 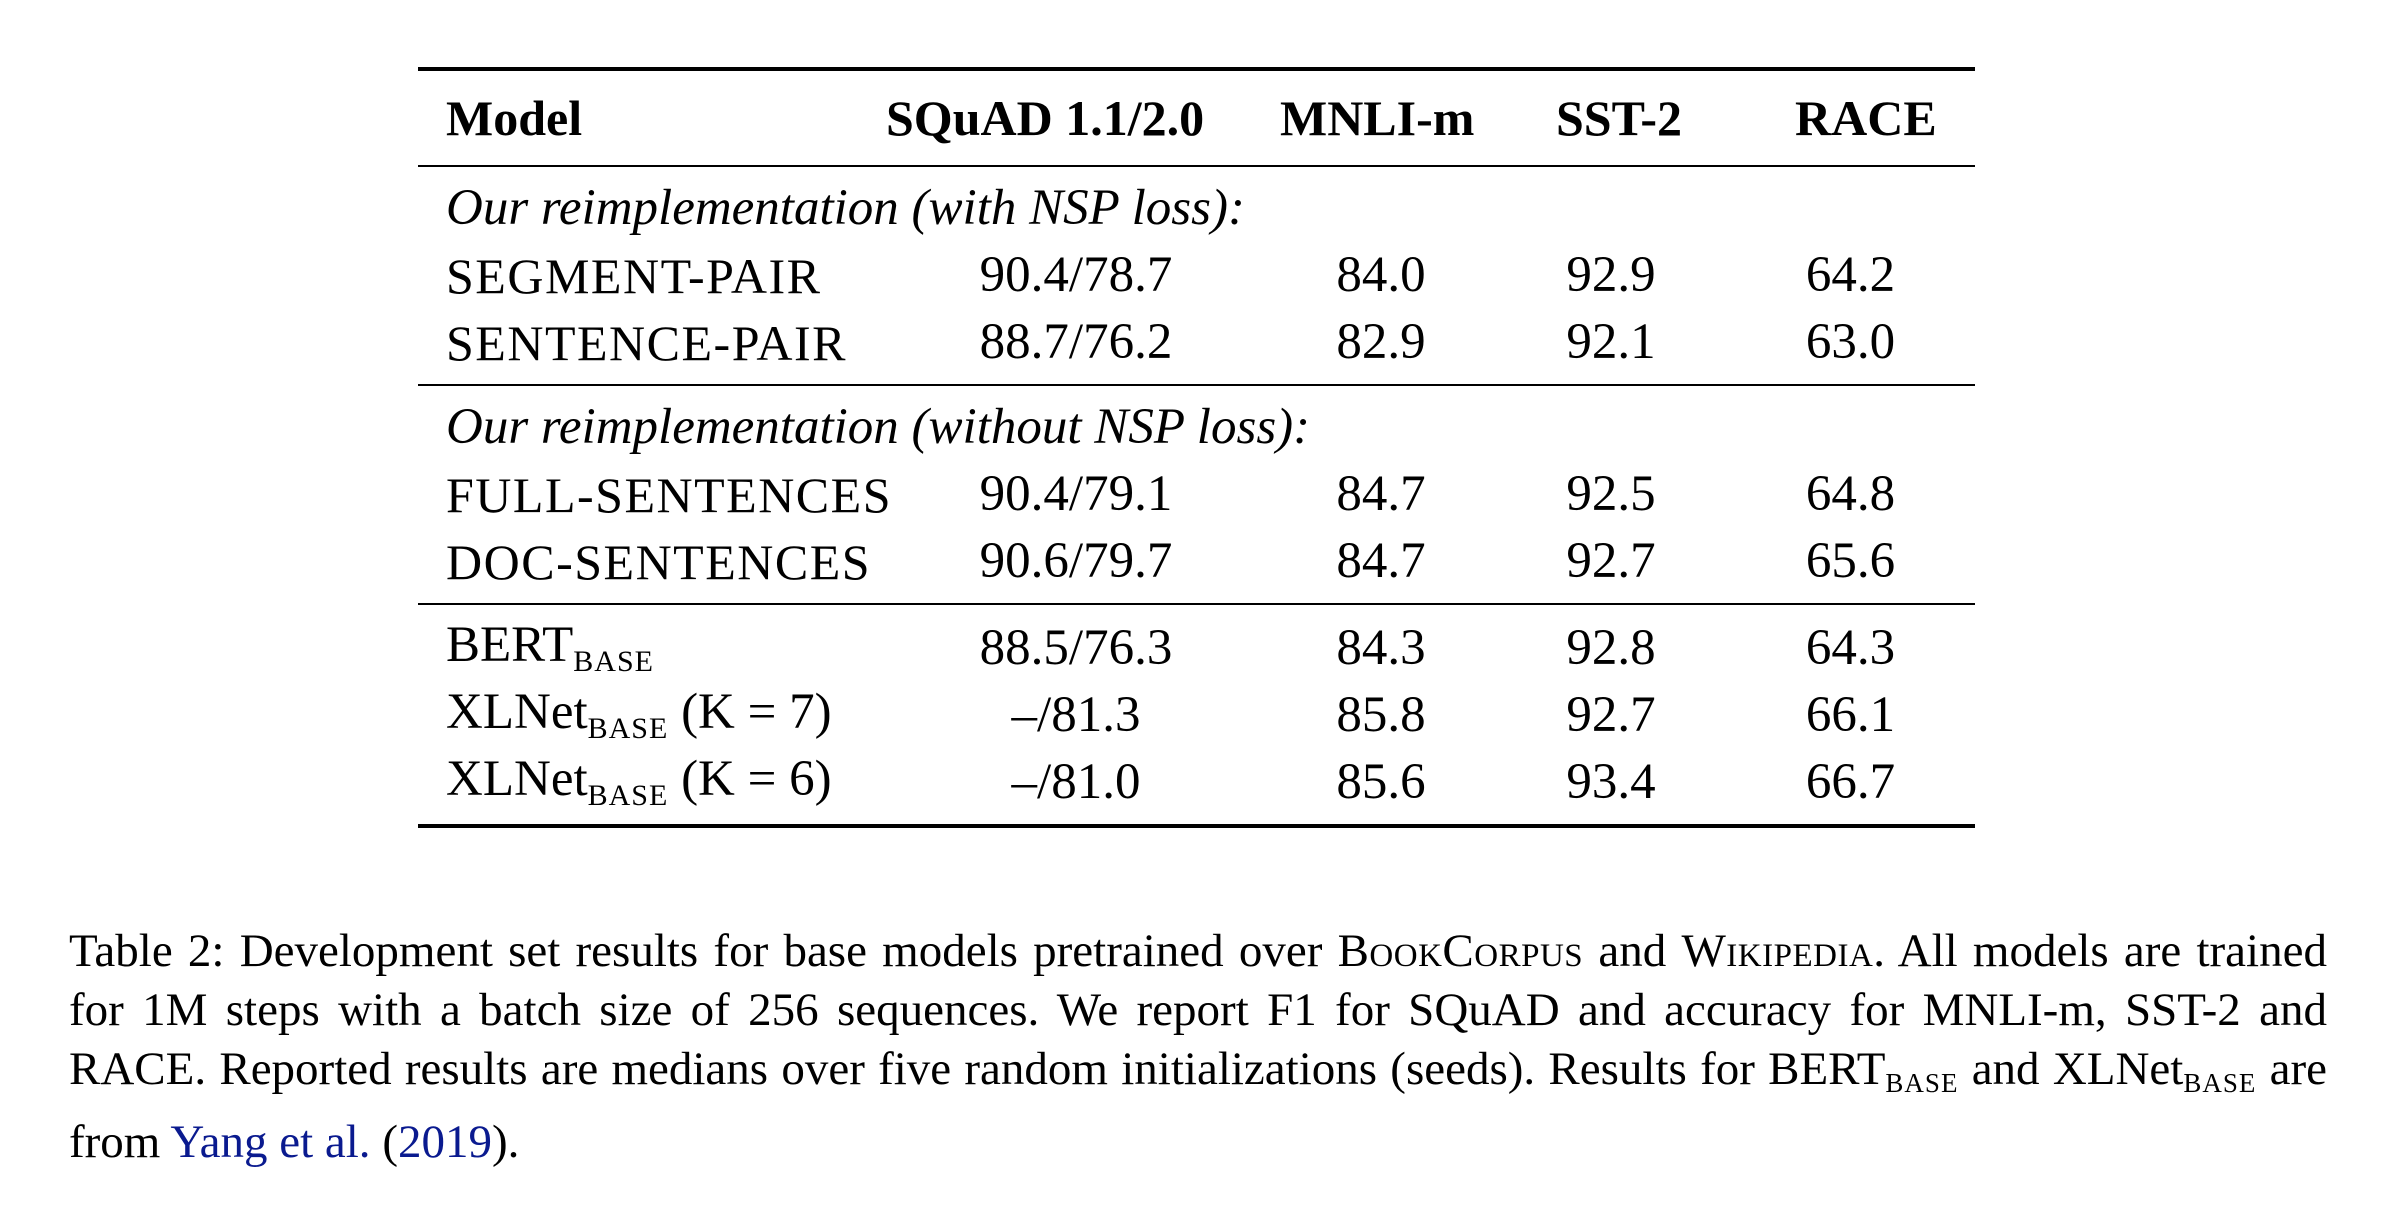 I want to click on header-sst: SST-2, so click(x=1619, y=118).